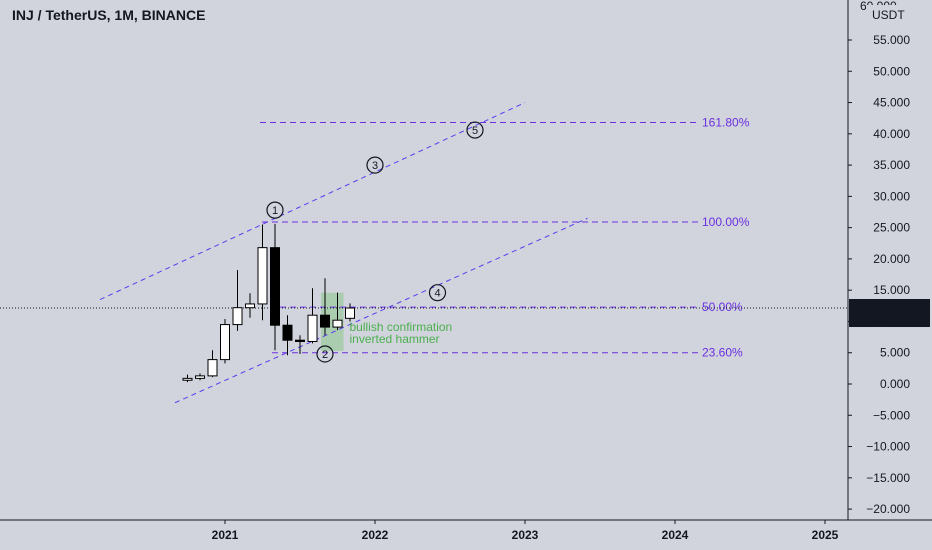  I want to click on y-tick-label: −5.000, so click(891, 415).